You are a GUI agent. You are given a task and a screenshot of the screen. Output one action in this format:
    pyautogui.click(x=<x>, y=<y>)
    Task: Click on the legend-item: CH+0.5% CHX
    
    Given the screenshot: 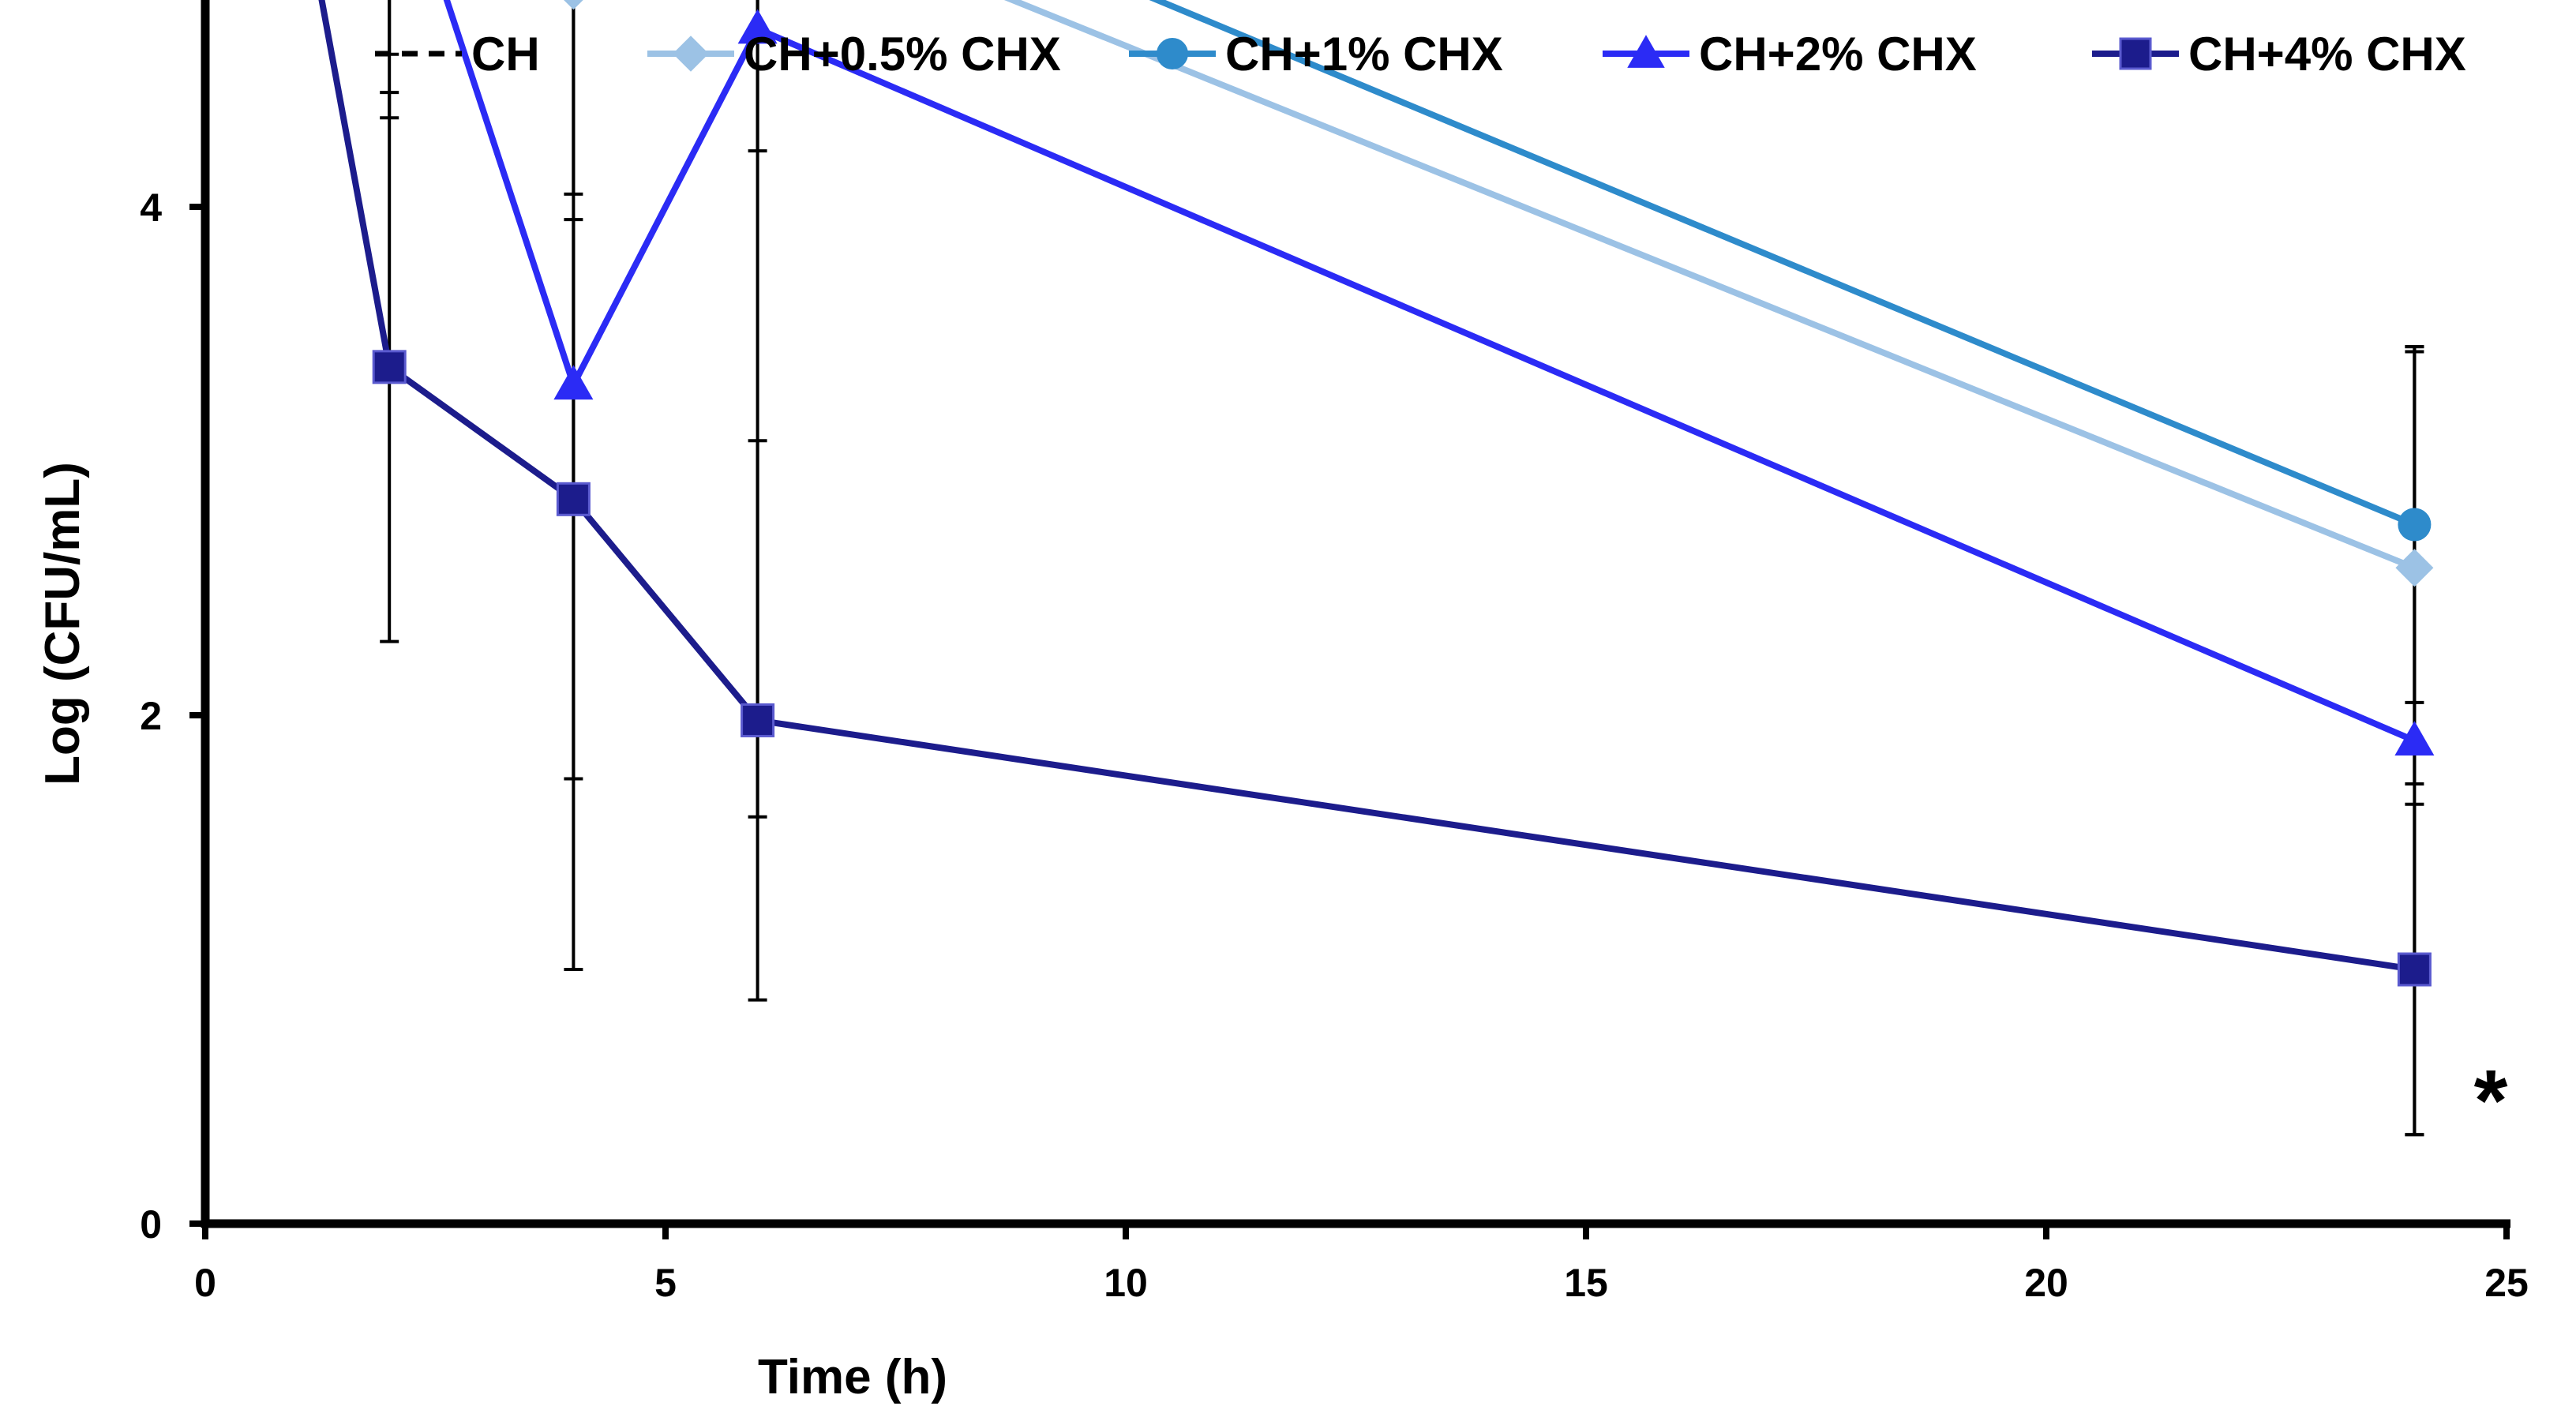 What is the action you would take?
    pyautogui.click(x=854, y=54)
    